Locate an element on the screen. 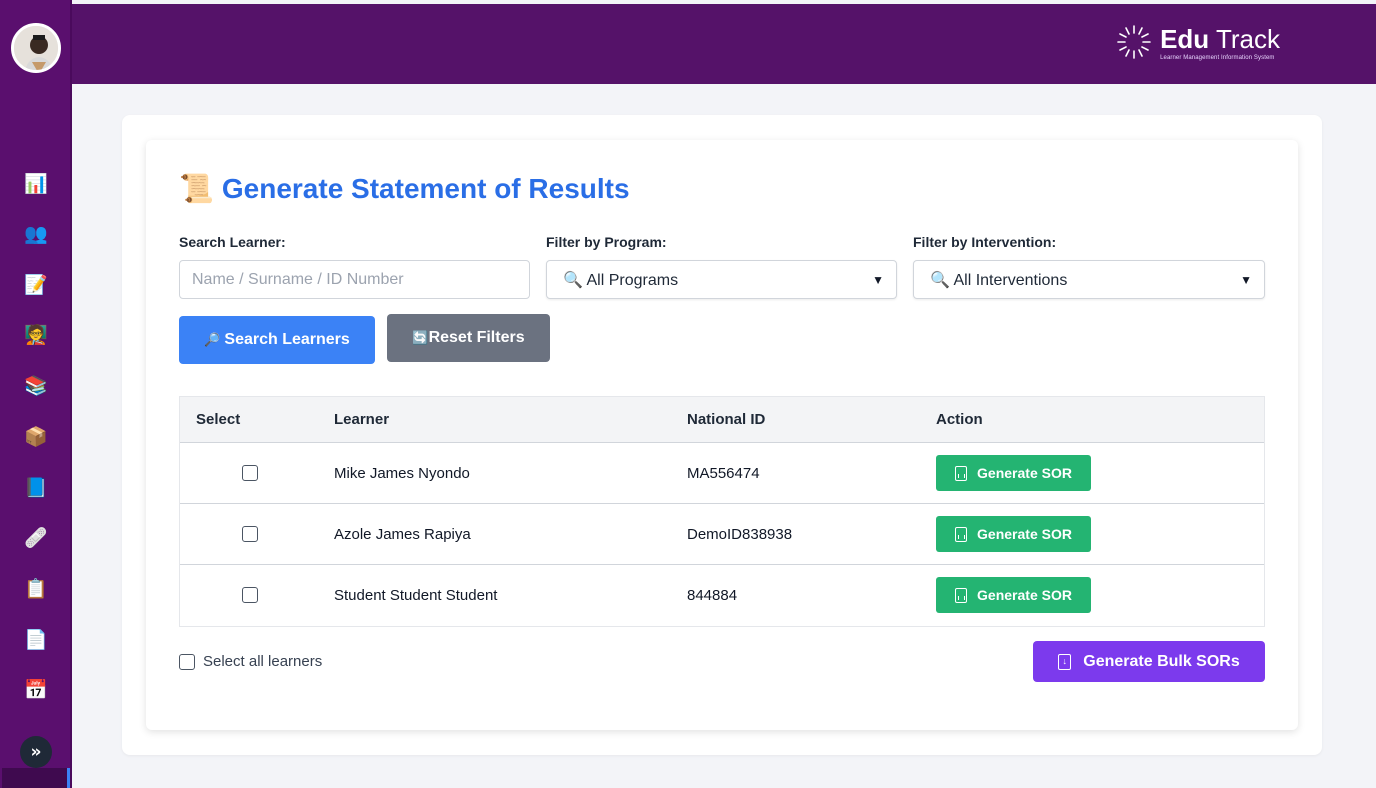  intervention-filter-label: Filter by Intervention: is located at coordinates (985, 242).